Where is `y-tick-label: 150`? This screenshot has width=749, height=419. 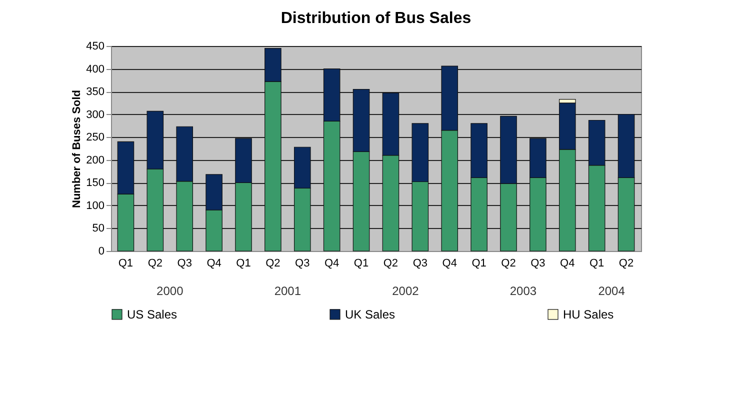
y-tick-label: 150 is located at coordinates (95, 183).